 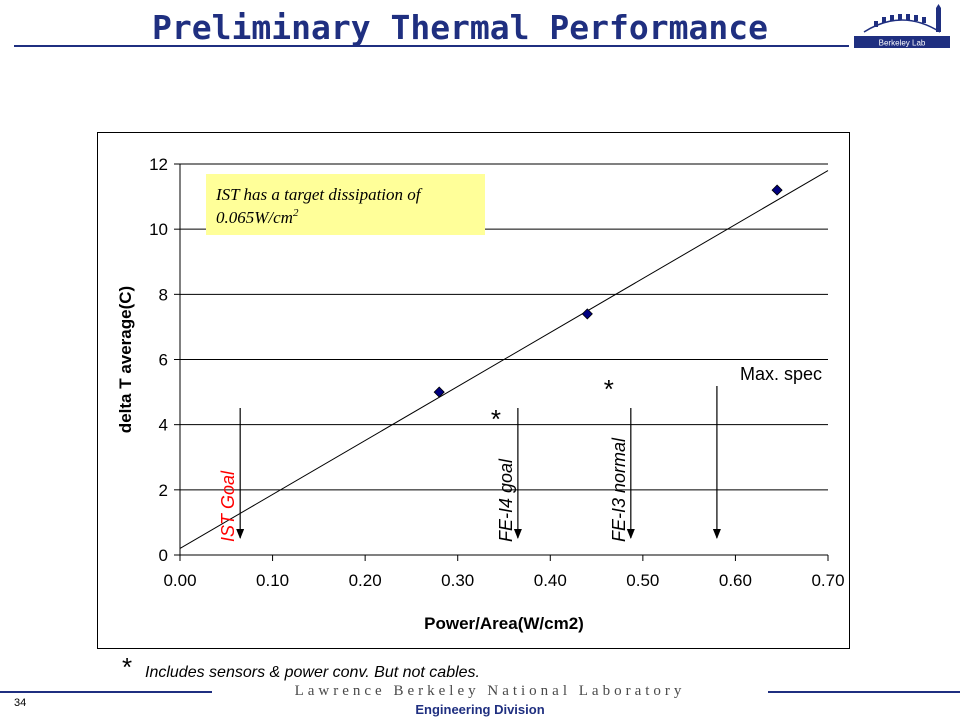 I want to click on x-tick-label: 0.00, so click(x=179, y=580).